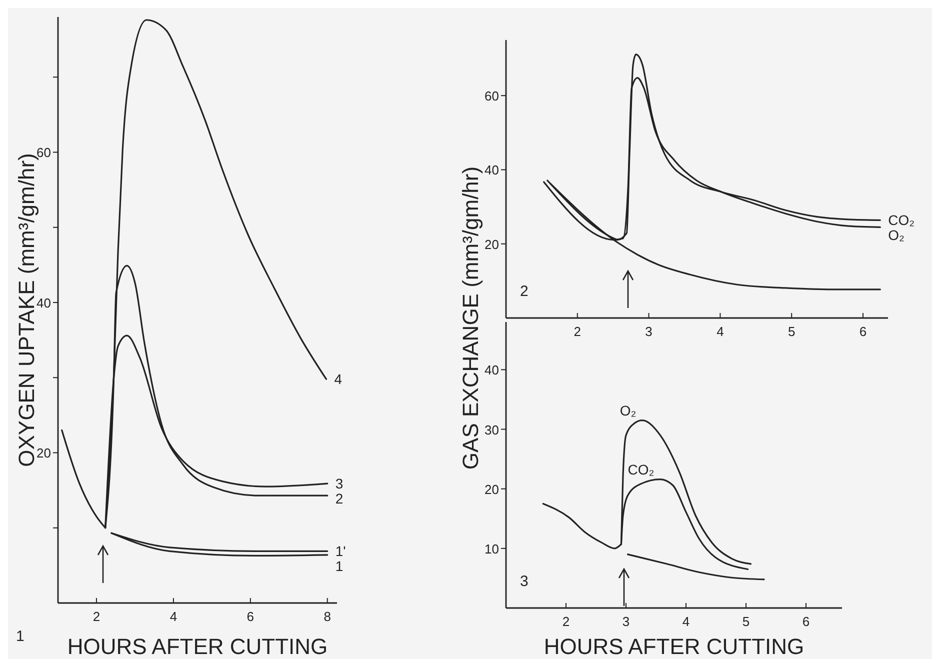  I want to click on series-label: 4, so click(338, 379).